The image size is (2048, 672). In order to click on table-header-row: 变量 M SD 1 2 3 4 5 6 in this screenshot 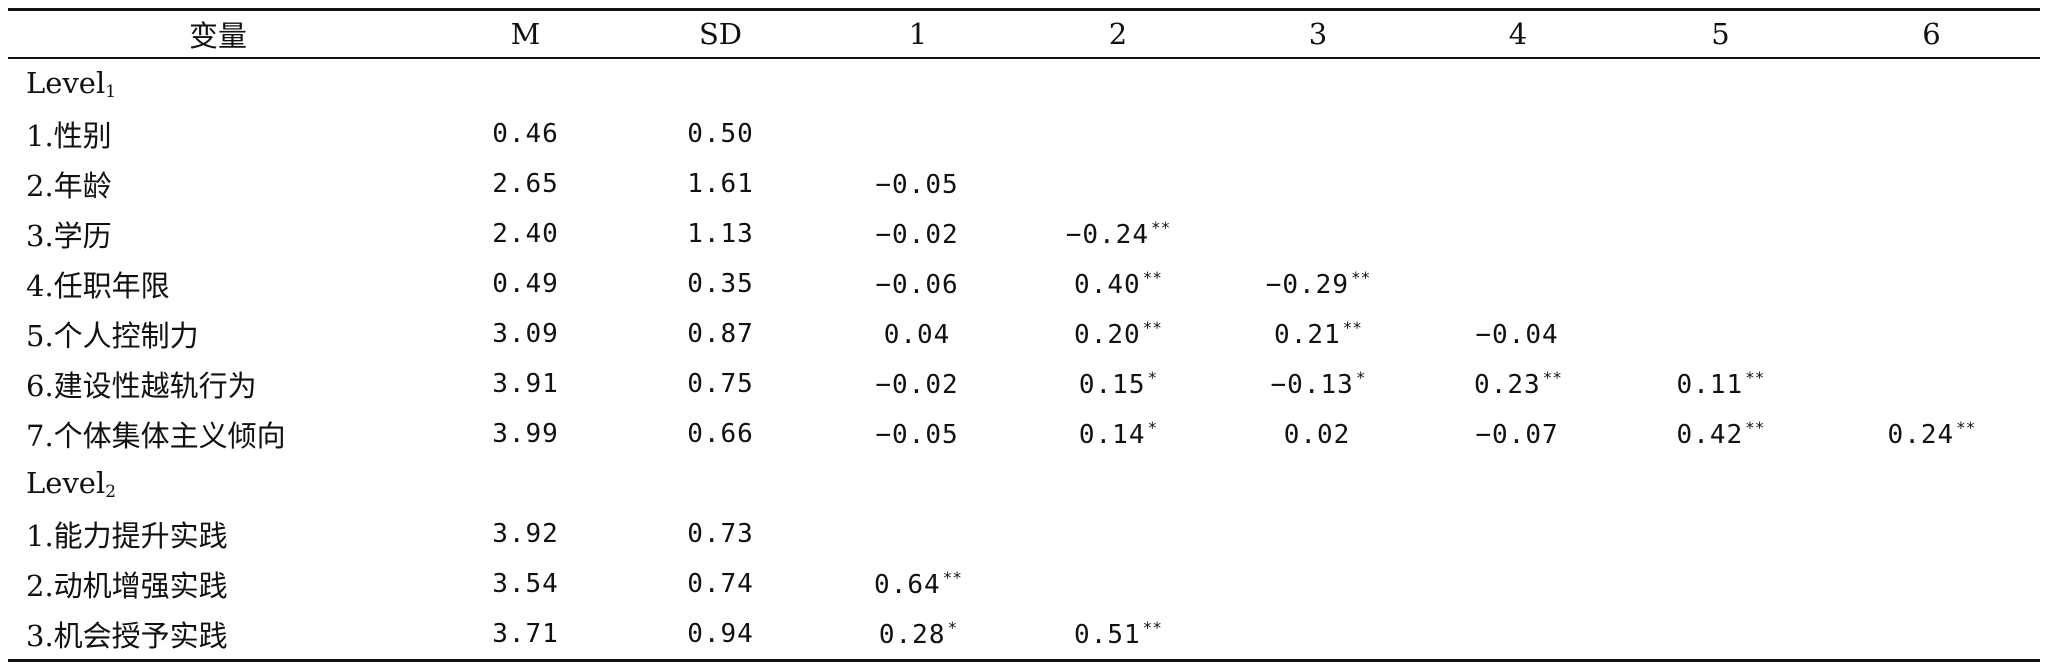, I will do `click(1024, 33)`.